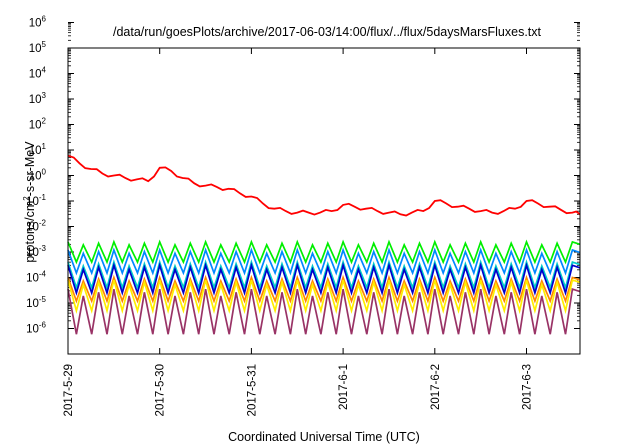  I want to click on y-tick-label: 10⁵, so click(38, 47).